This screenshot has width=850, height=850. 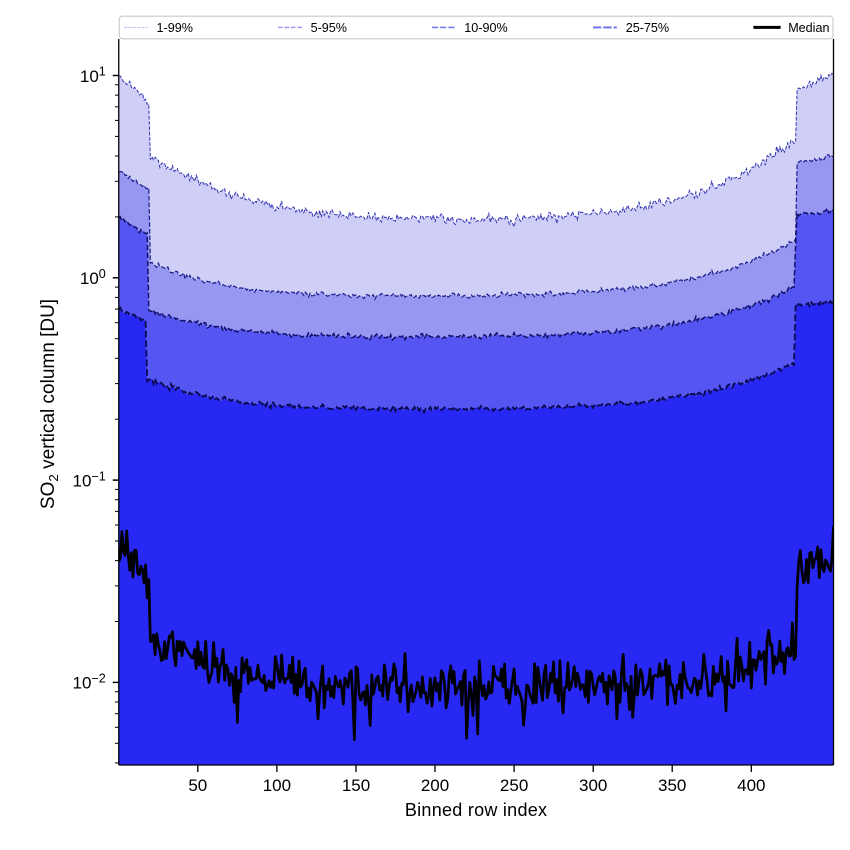 I want to click on svg-text: 10-90%, so click(x=485, y=28).